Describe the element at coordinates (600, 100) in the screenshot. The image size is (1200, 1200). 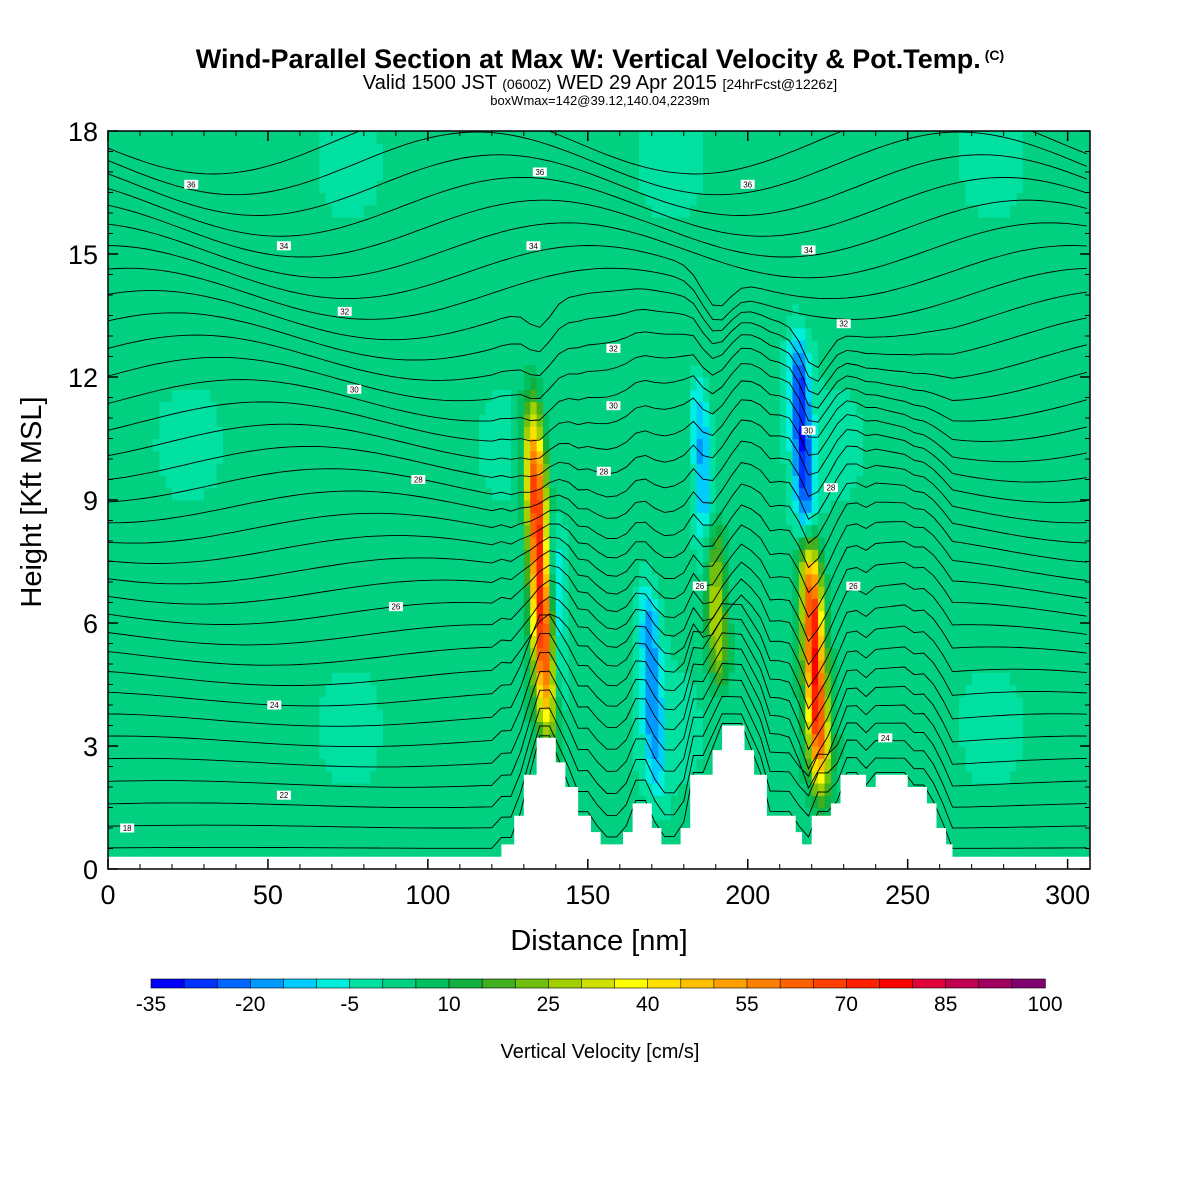
I see `chart-box-info: boxWmax=142@39.12,140.04,2239m` at that location.